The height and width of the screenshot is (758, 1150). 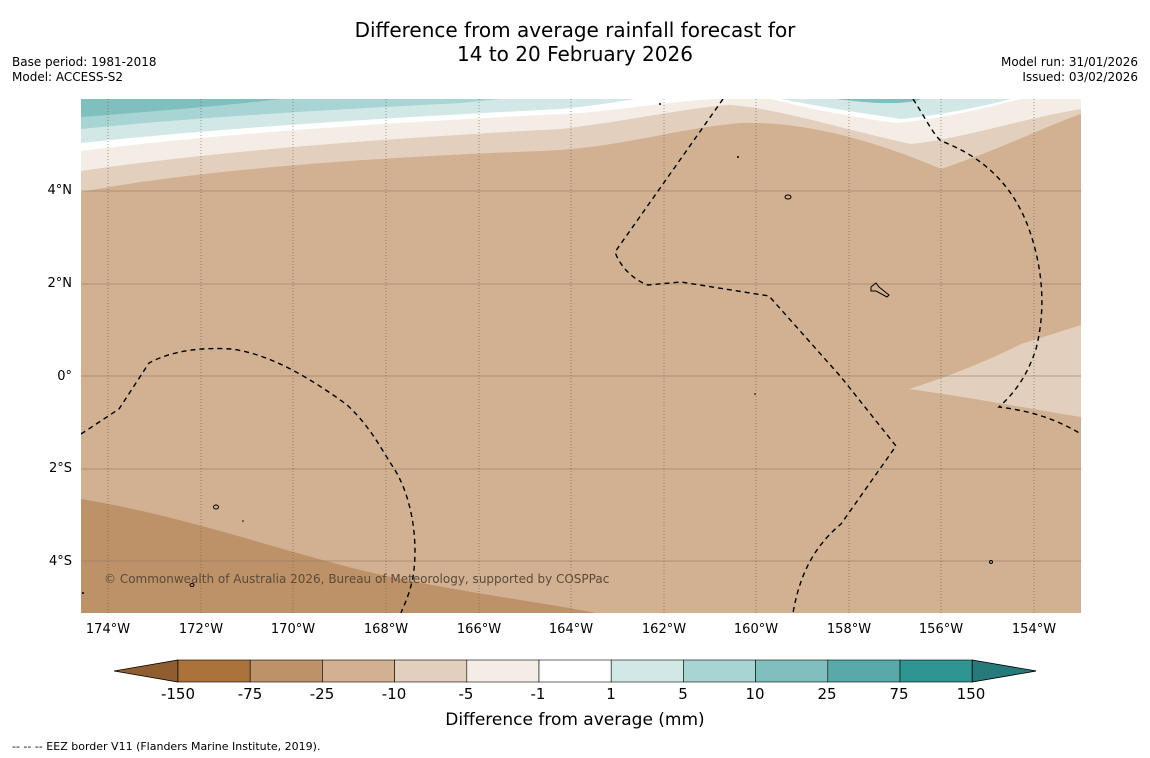 I want to click on colorbar-tick: -5, so click(x=466, y=694).